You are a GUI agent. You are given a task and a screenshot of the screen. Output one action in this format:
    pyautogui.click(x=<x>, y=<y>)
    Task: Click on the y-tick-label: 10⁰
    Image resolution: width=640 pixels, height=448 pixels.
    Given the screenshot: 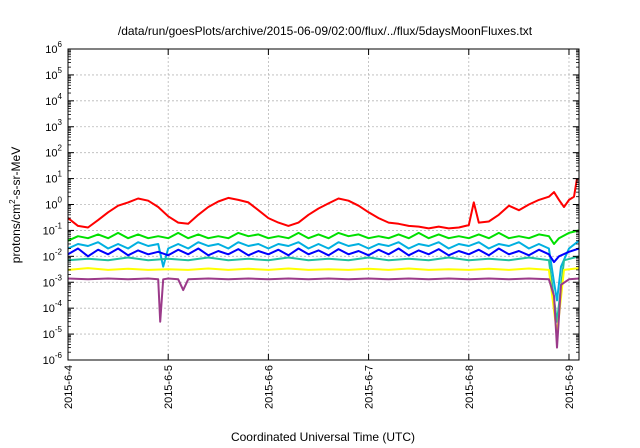 What is the action you would take?
    pyautogui.click(x=53, y=204)
    